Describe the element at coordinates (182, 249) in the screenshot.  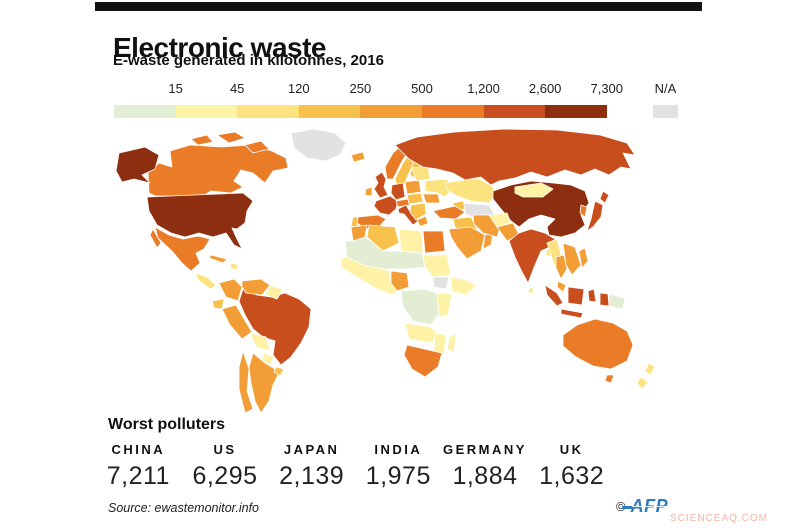
I see `country-mexico` at that location.